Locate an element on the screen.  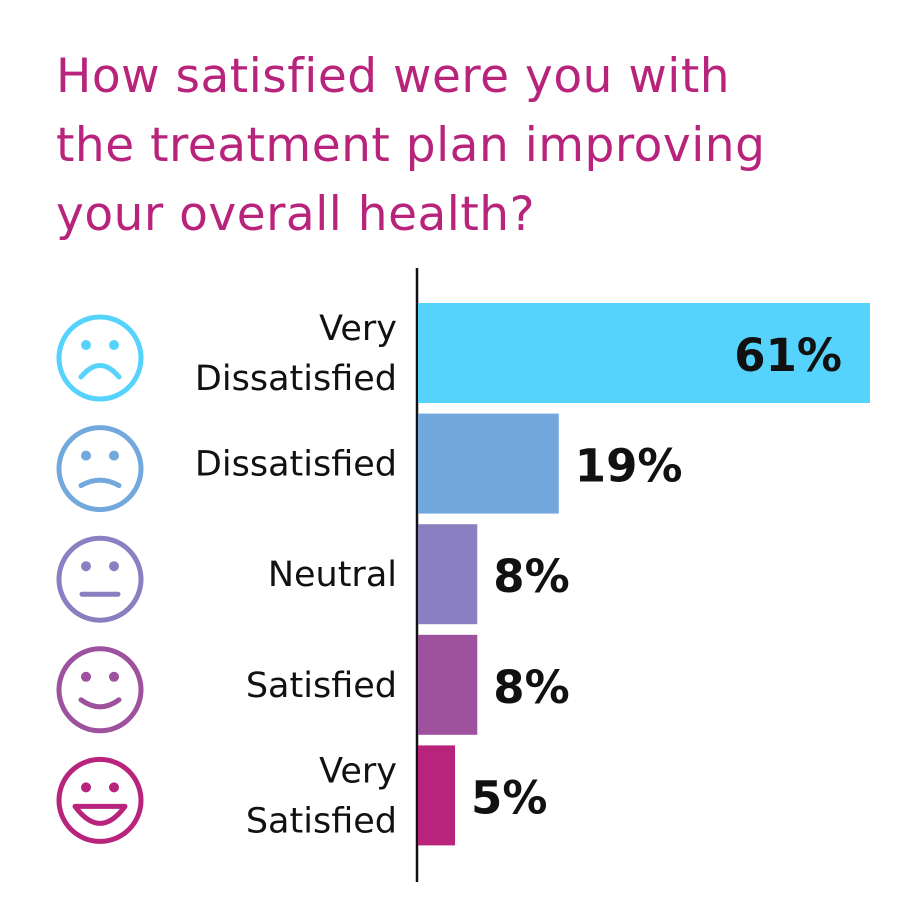
smile-face-icon is located at coordinates (100, 690).